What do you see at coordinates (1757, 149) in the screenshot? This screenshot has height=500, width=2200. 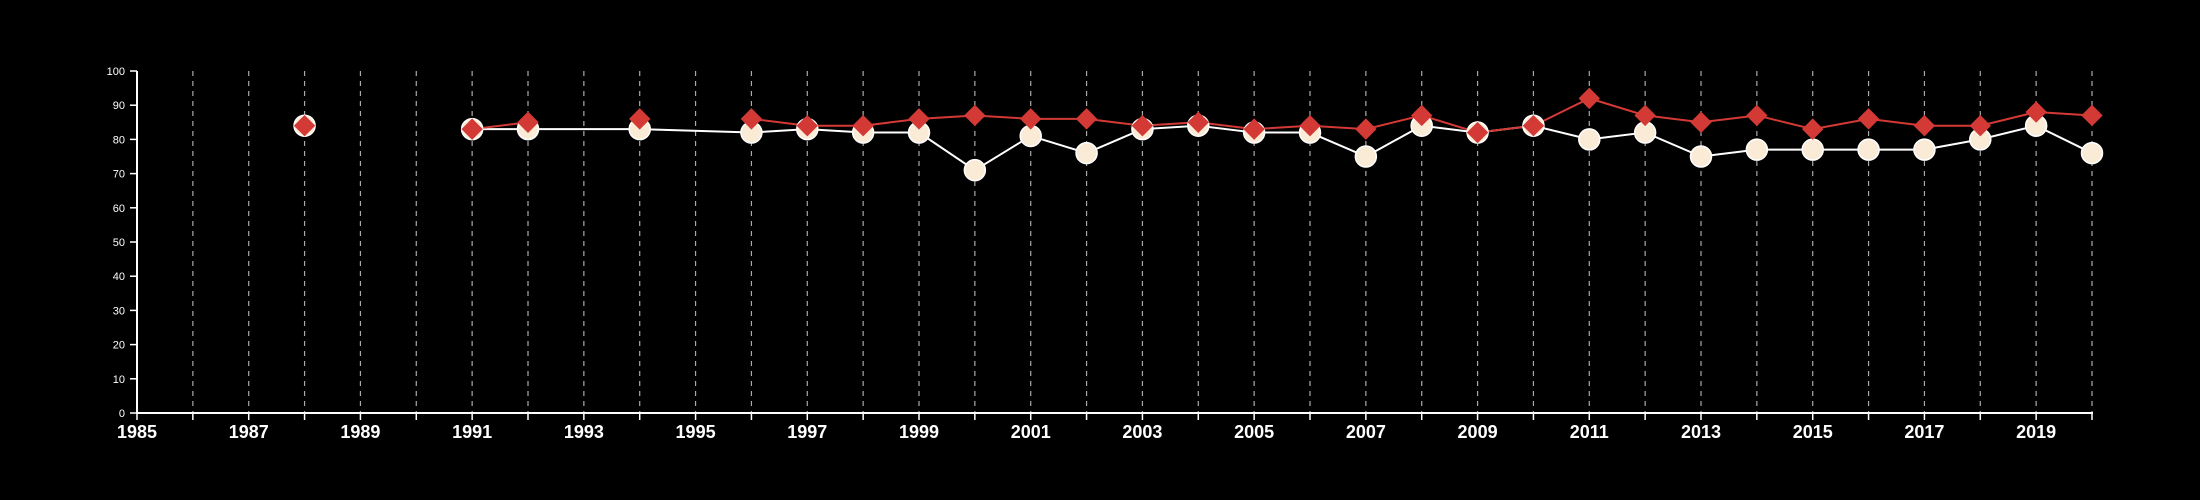 I see `white-point-2014` at bounding box center [1757, 149].